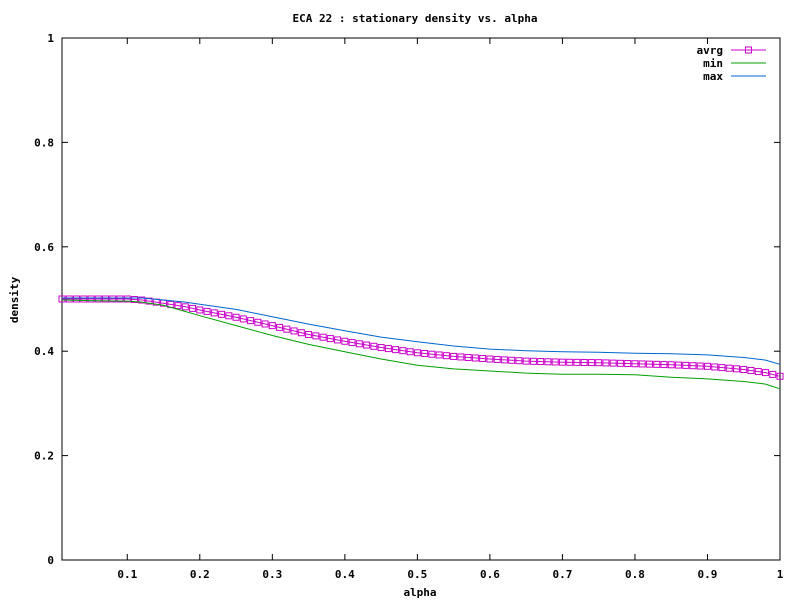  Describe the element at coordinates (421, 331) in the screenshot. I see `series-line-max` at that location.